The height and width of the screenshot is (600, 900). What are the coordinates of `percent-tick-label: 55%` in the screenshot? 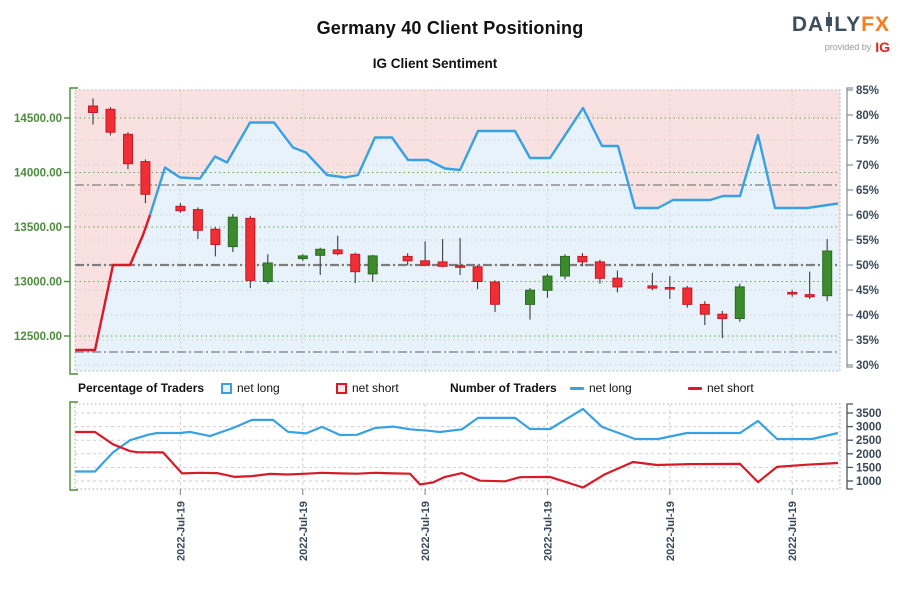 It's located at (867, 241).